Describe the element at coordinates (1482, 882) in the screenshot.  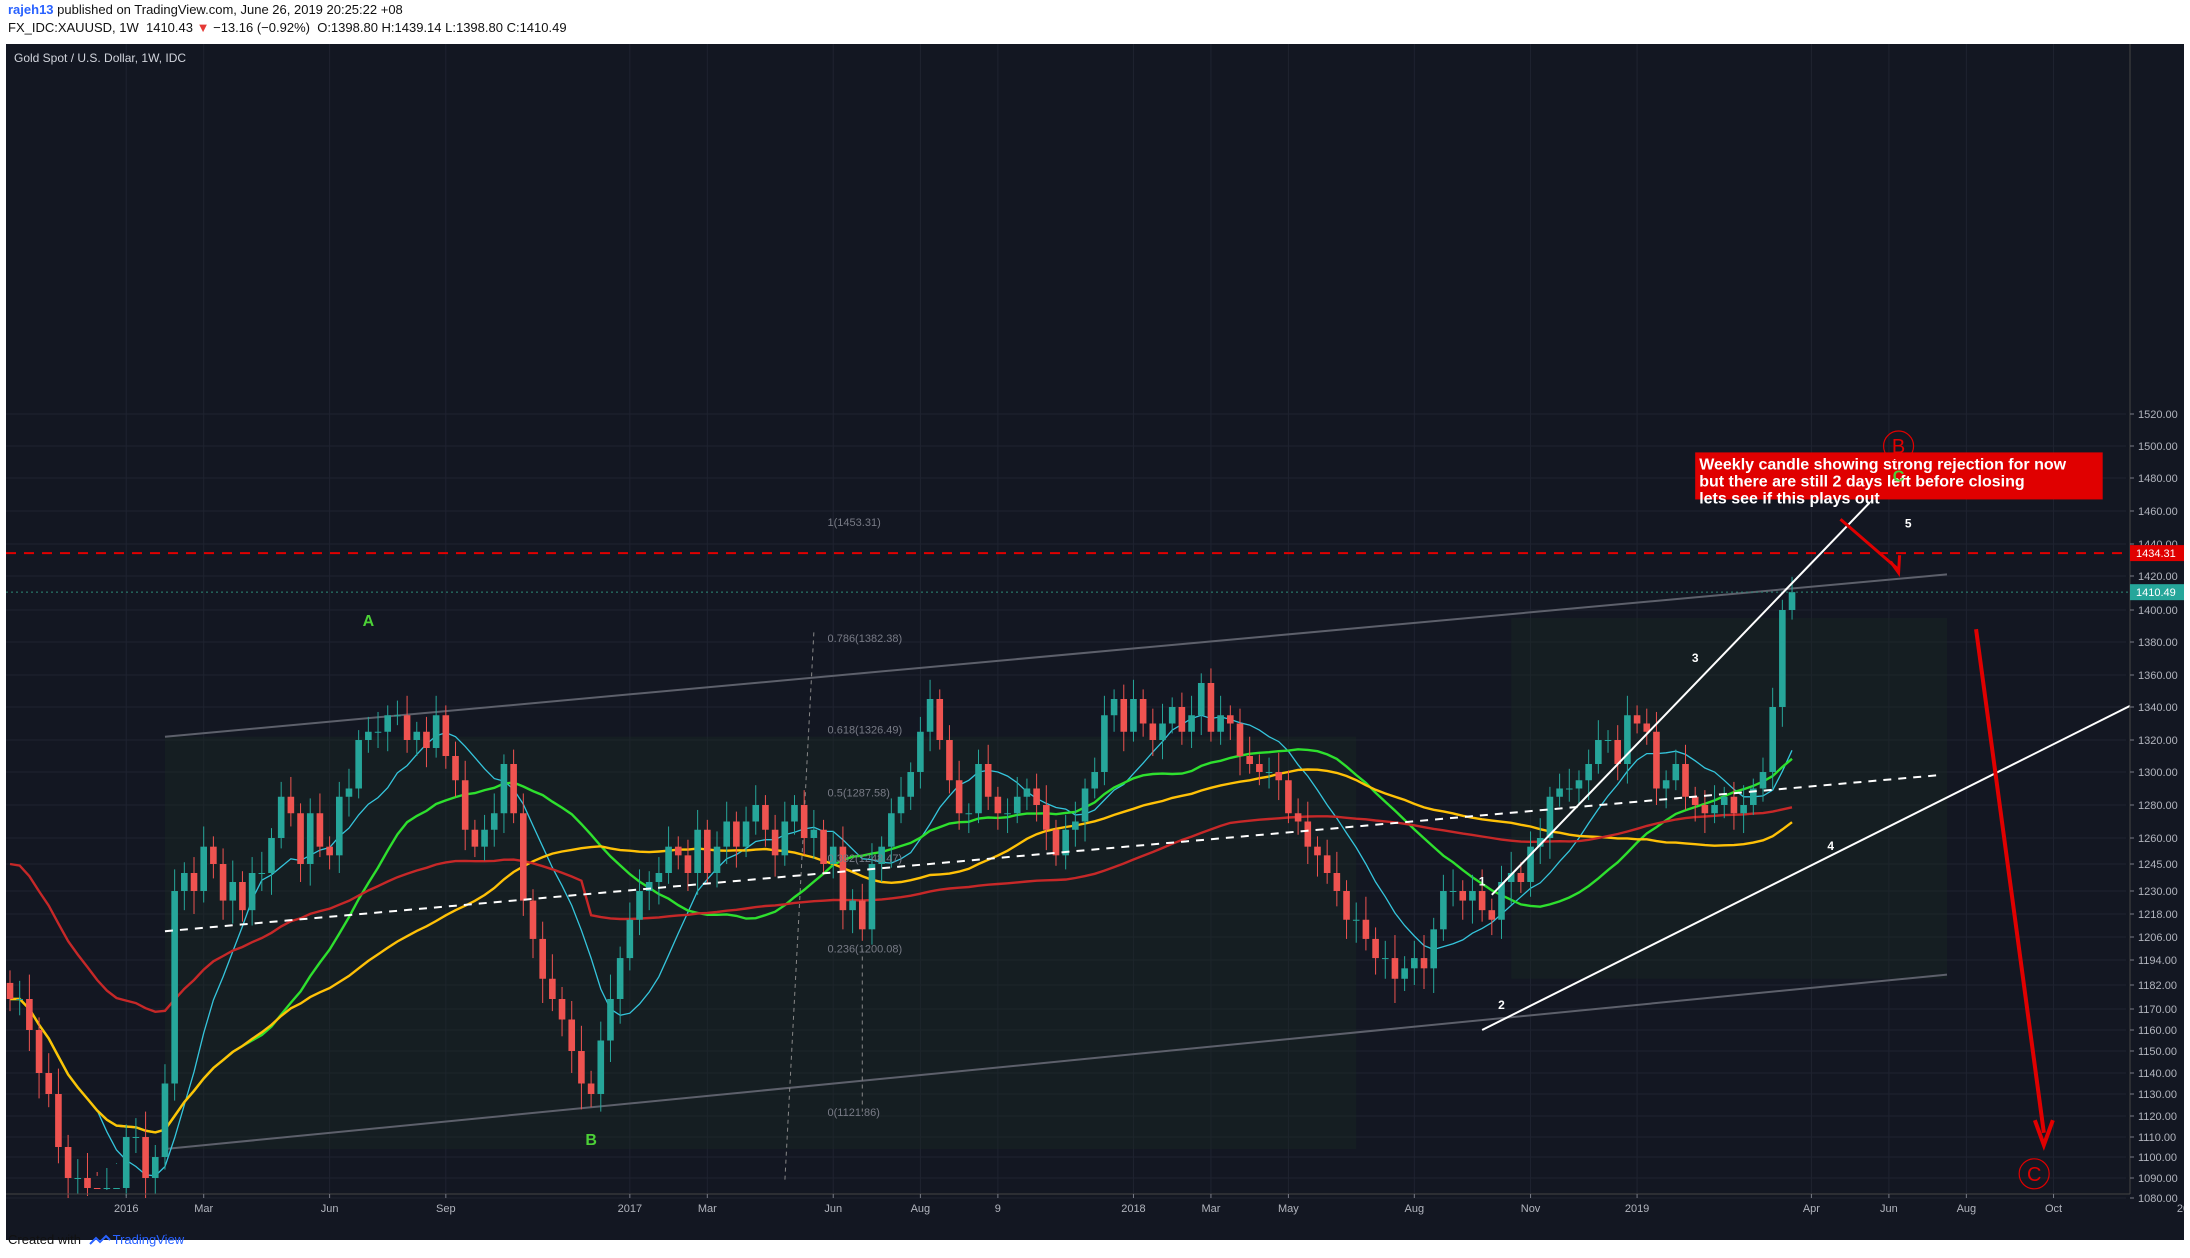
I see `wave-label: 1` at that location.